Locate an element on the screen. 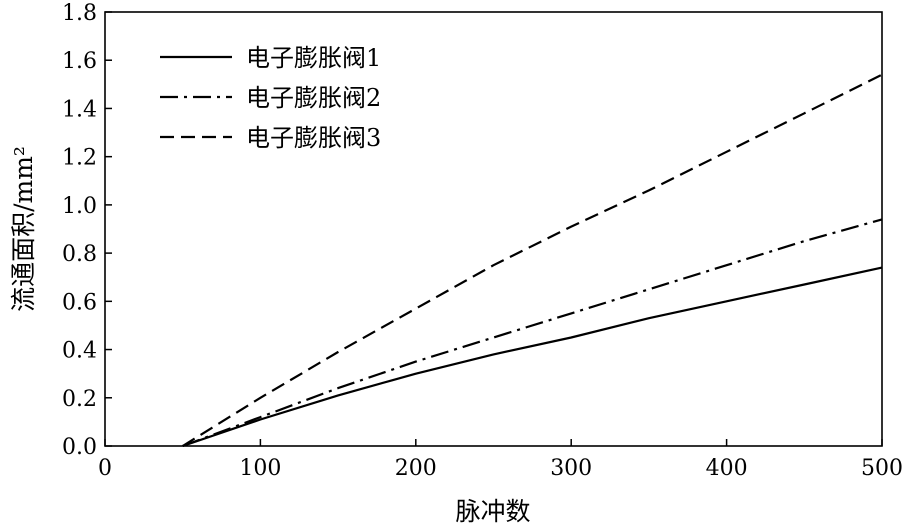 Image resolution: width=905 pixels, height=529 pixels. y-axis-ticks: 0.0 0.2 0.4 0.6 0.8 1.0 1.2 1.4 1.6 1.8 is located at coordinates (87, 230).